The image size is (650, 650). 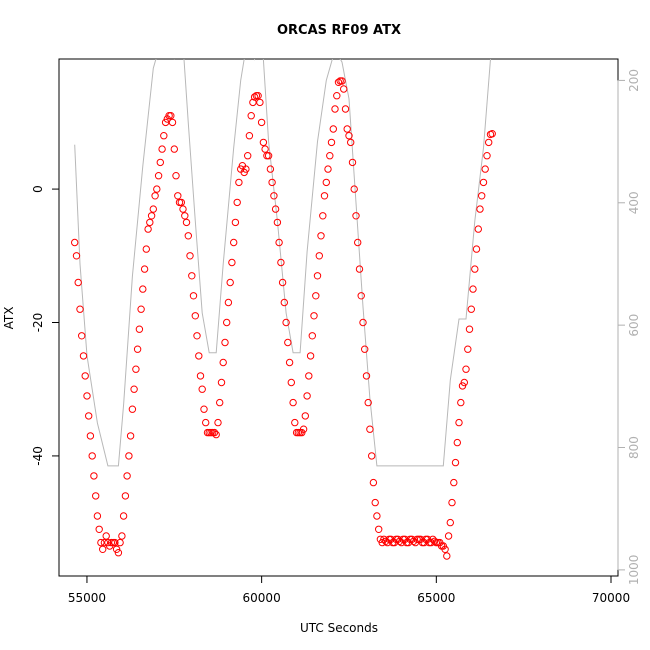 What do you see at coordinates (38, 323) in the screenshot?
I see `y-tick-label: -20` at bounding box center [38, 323].